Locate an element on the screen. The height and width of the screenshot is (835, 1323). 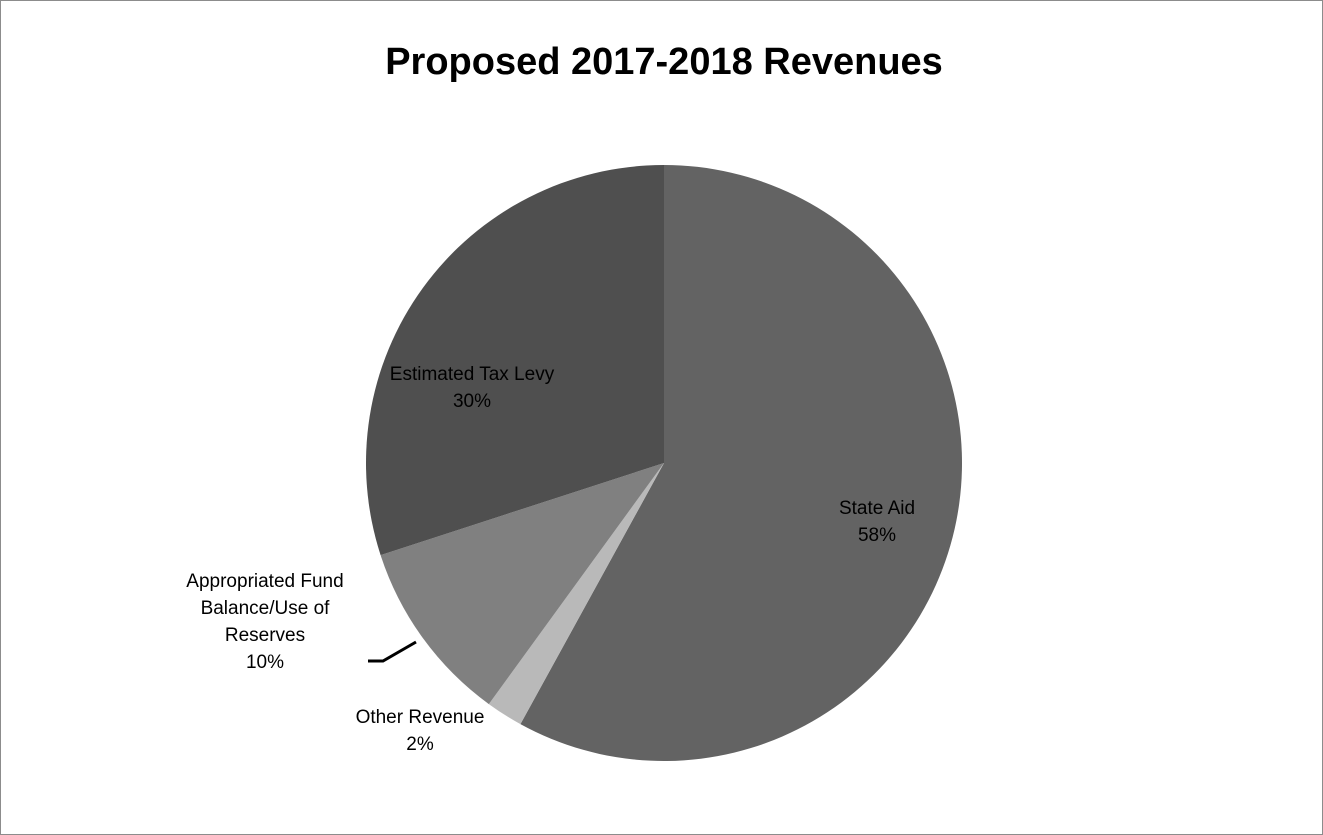
slice-name-label: Reserves is located at coordinates (265, 635).